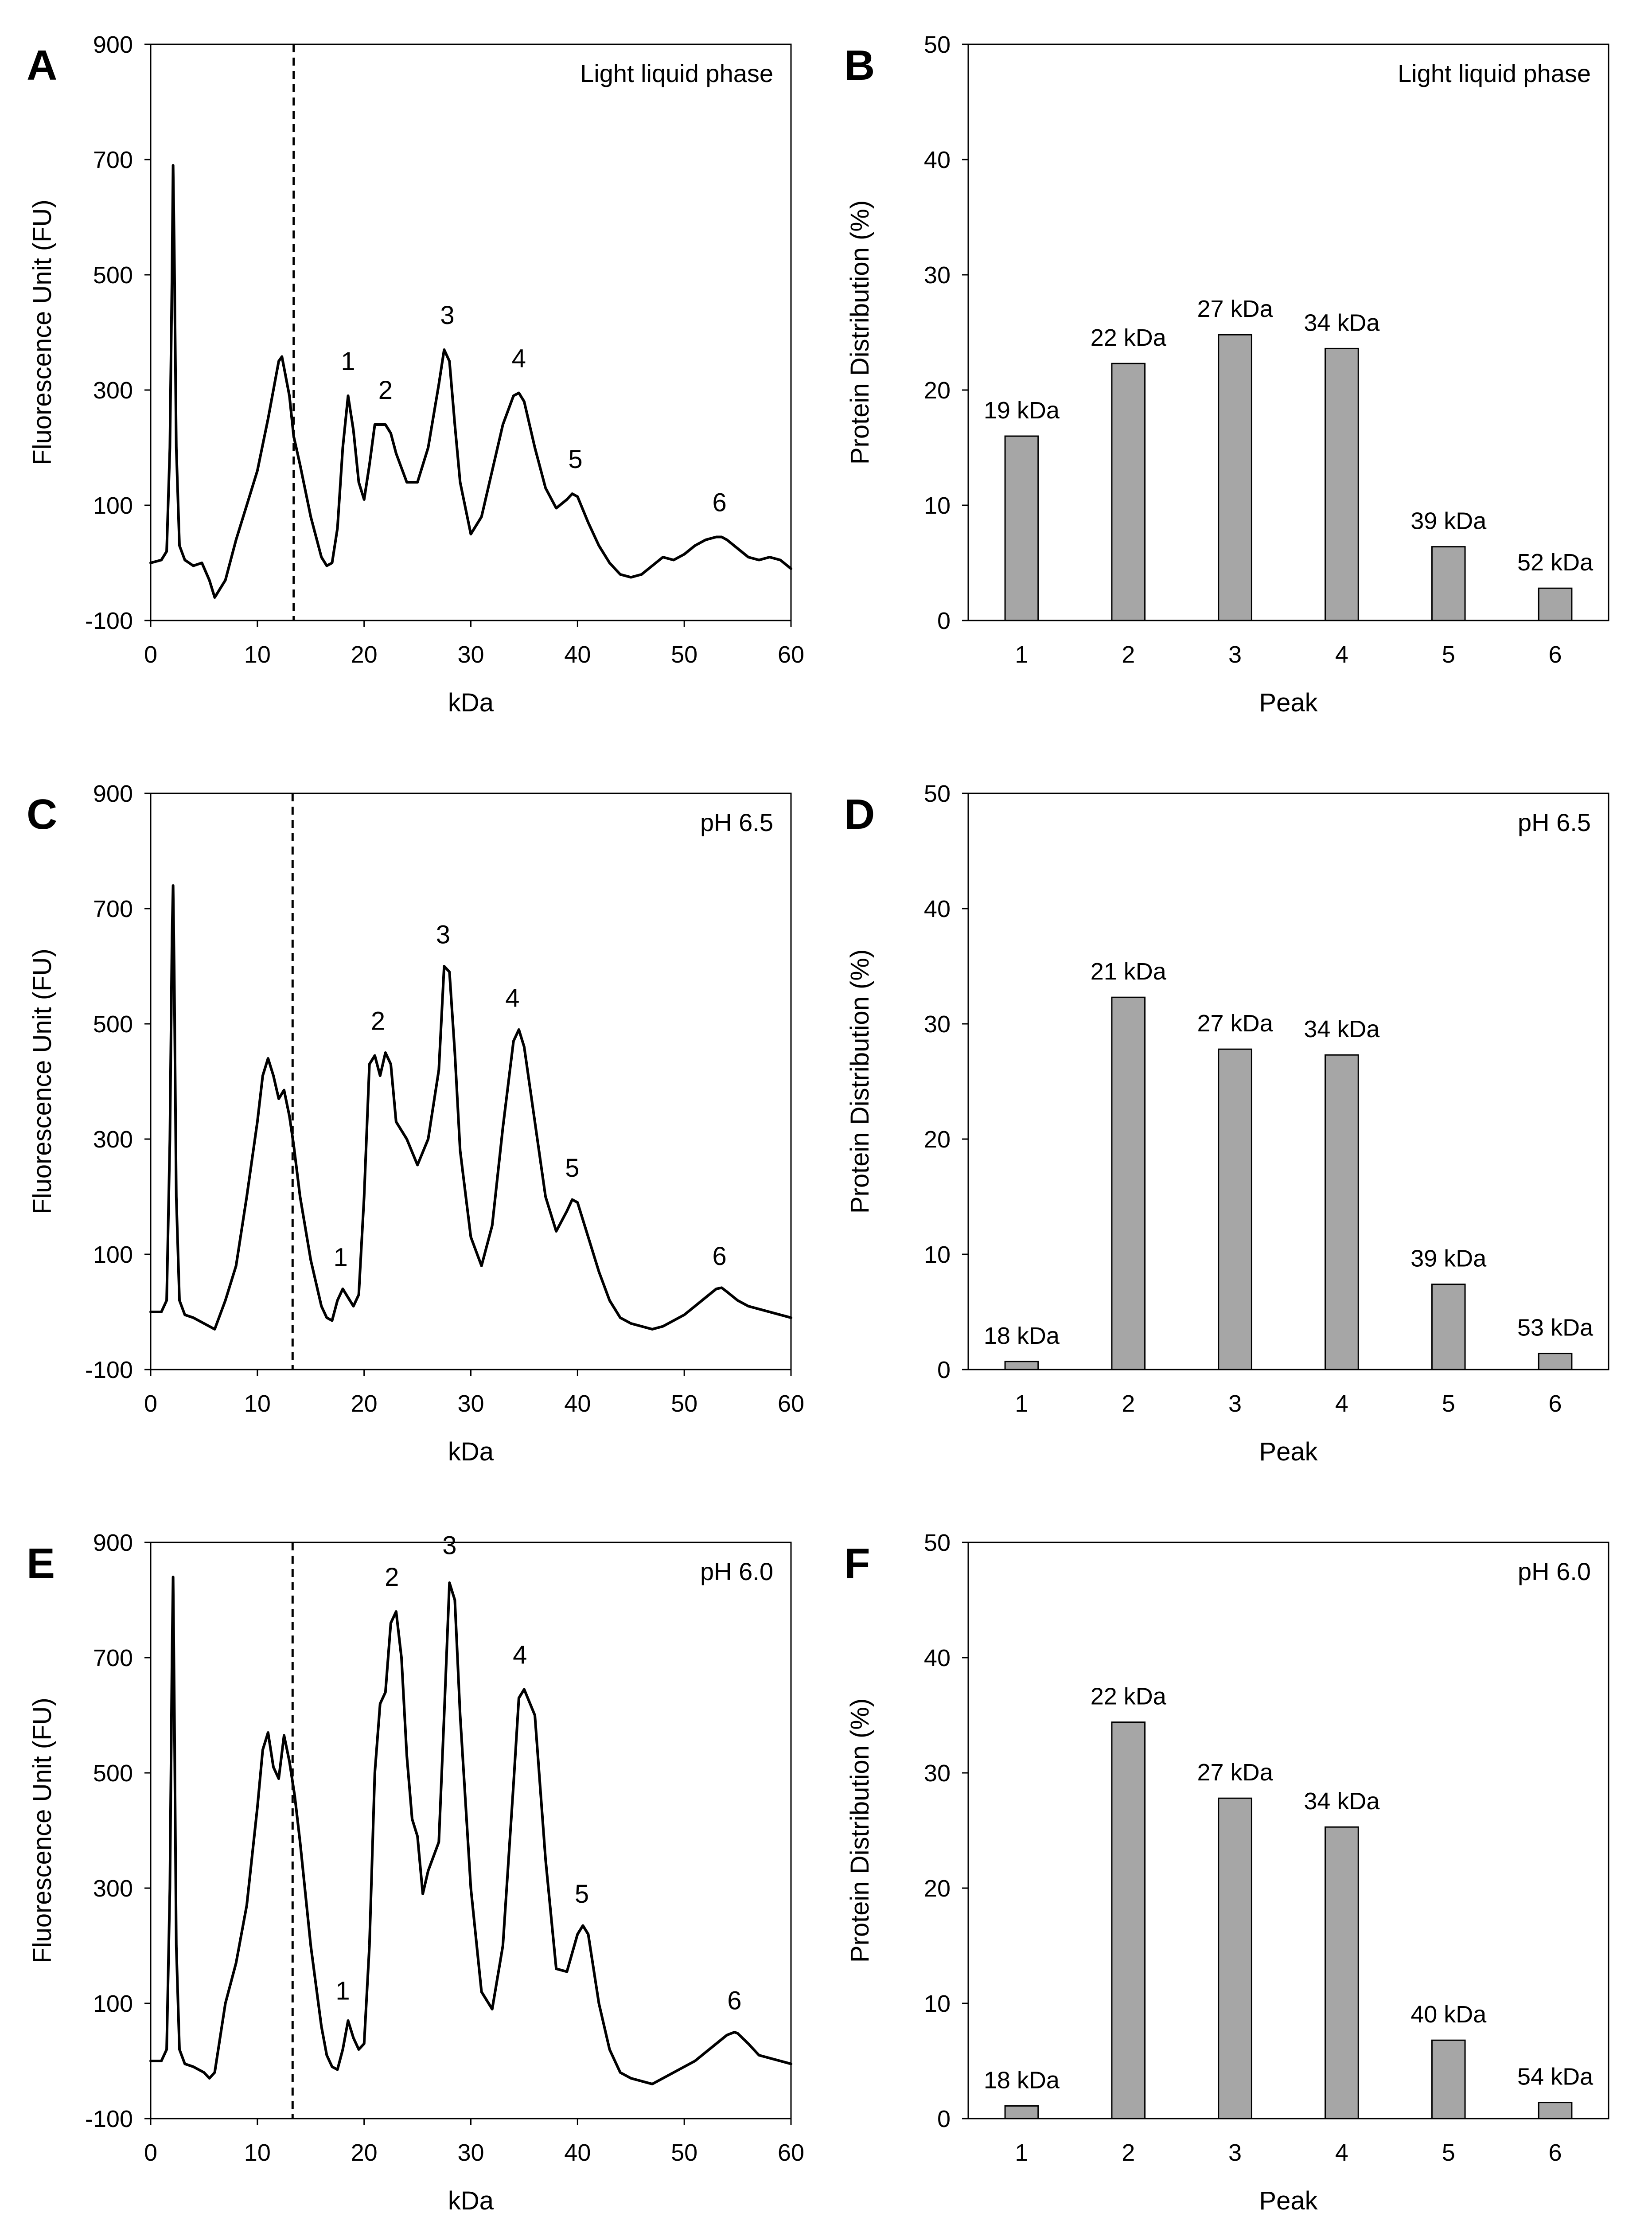 The width and height of the screenshot is (1652, 2213). I want to click on series-line, so click(470, 1830).